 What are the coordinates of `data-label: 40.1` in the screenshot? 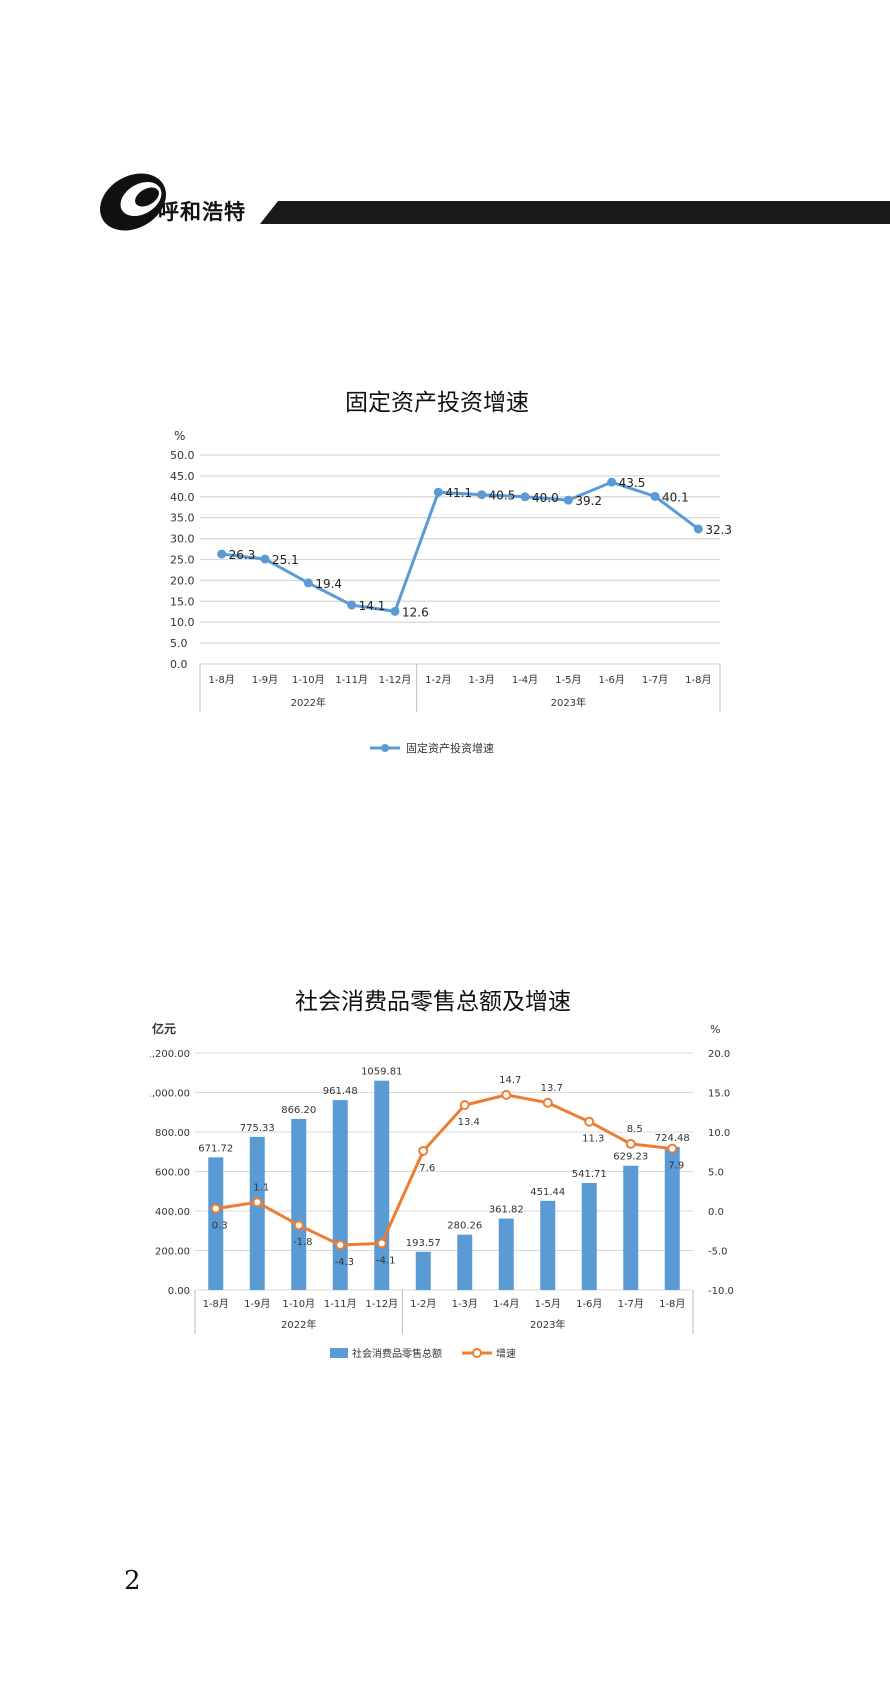 It's located at (675, 497).